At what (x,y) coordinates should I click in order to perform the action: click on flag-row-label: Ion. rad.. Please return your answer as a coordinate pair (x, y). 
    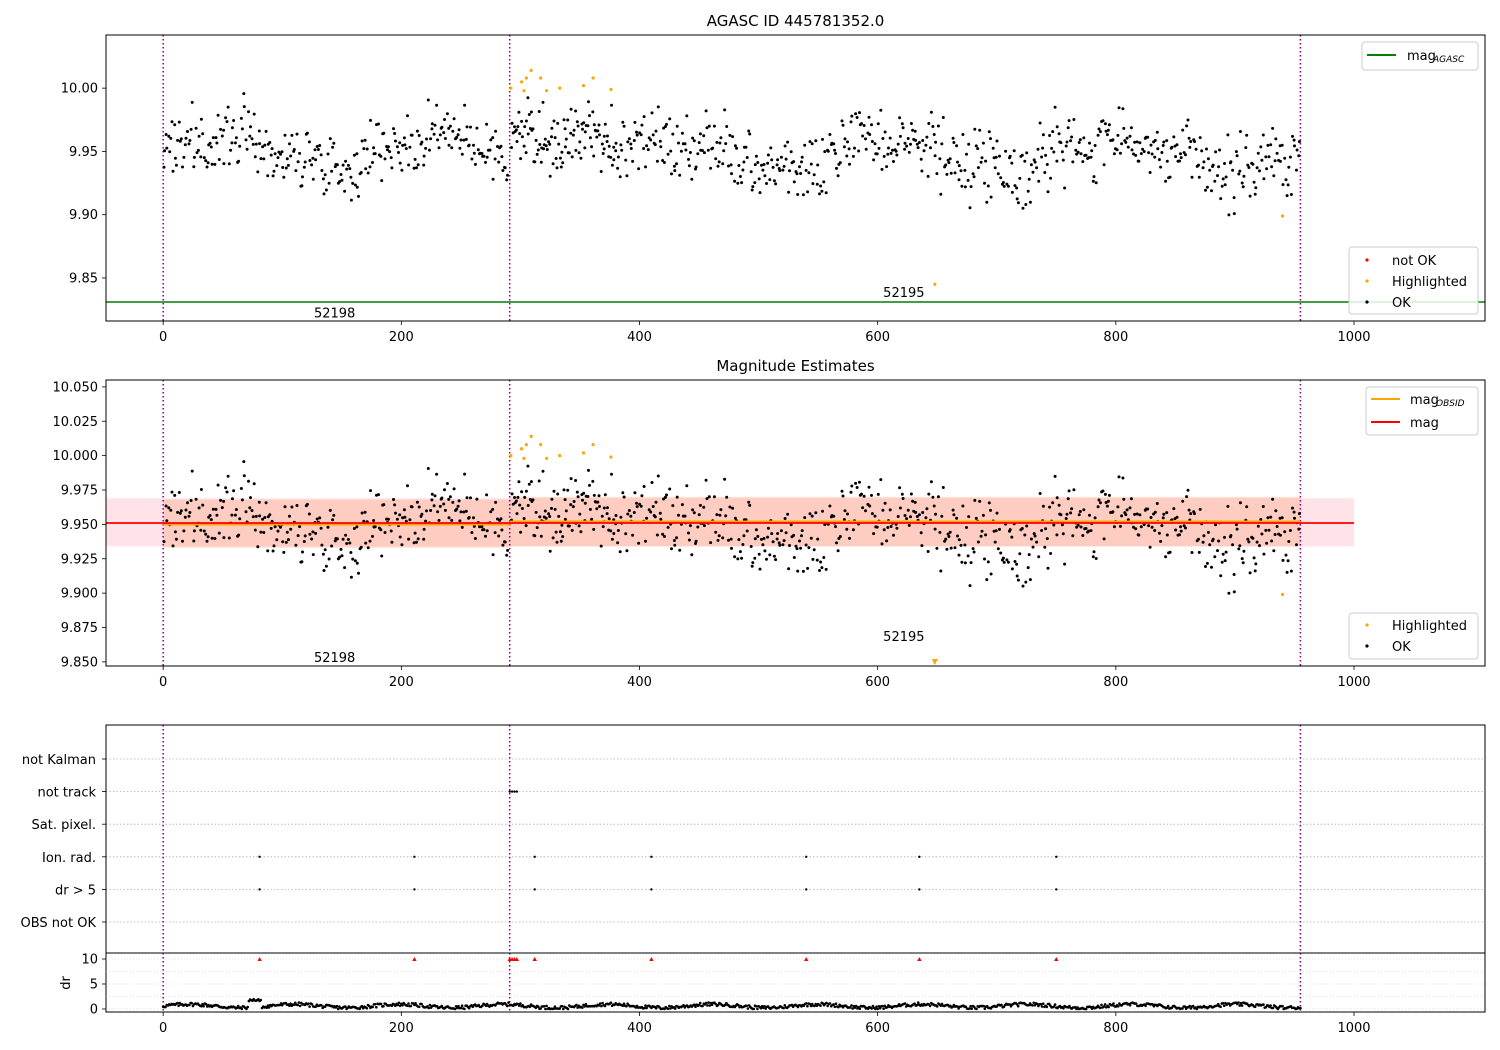
    Looking at the image, I should click on (69, 858).